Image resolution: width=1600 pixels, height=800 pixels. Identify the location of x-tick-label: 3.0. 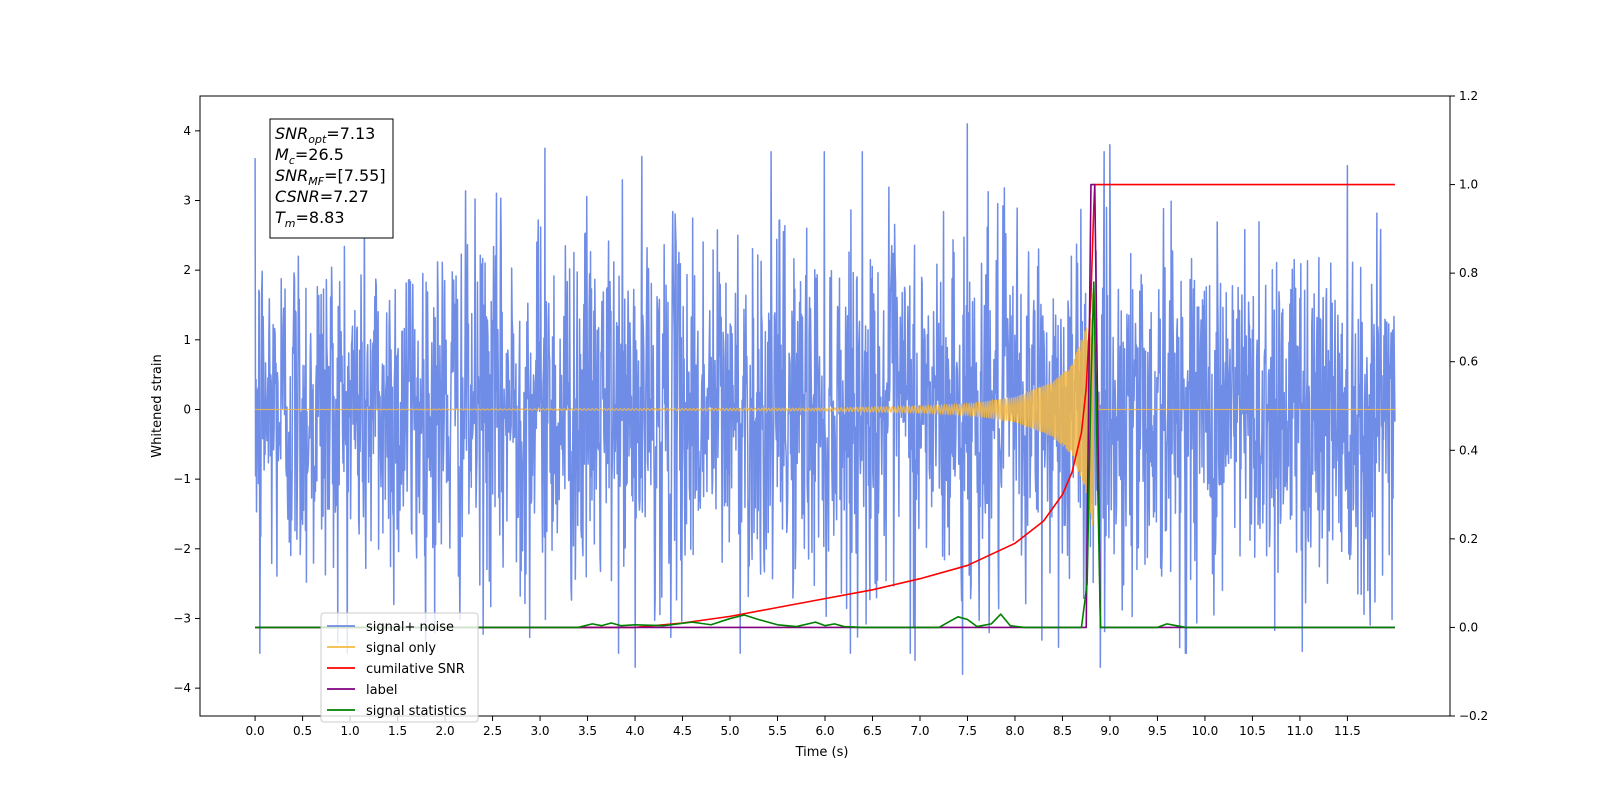
(539, 731).